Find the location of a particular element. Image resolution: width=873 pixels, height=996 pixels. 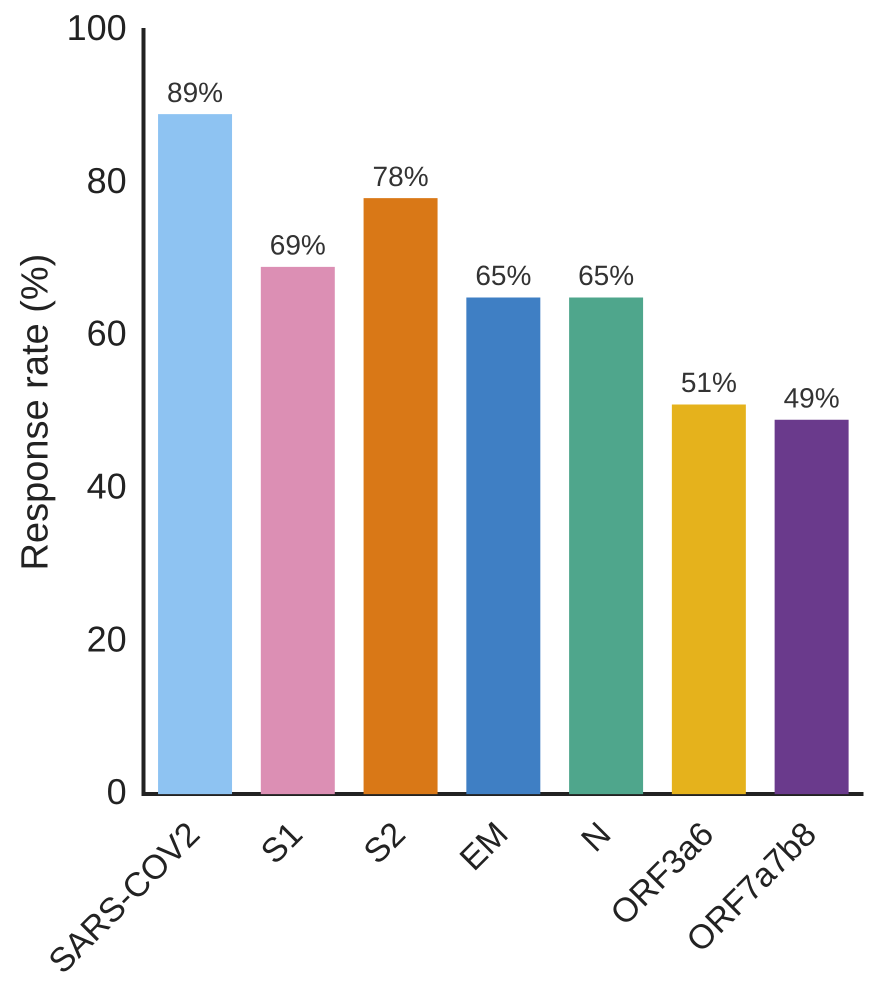

y-axis-title: Response rate (%) is located at coordinates (35, 412).